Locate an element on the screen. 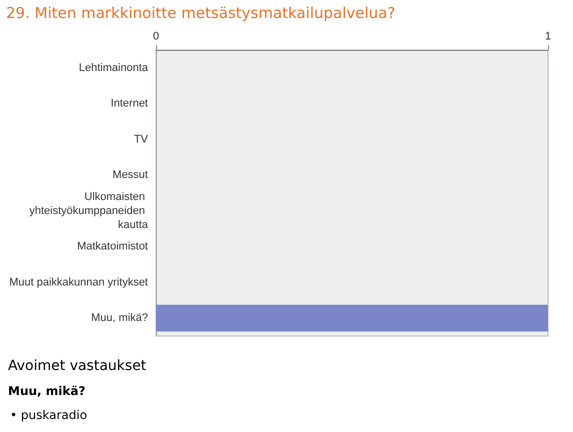  y-tick-label: Lehtimainonta is located at coordinates (113, 68).